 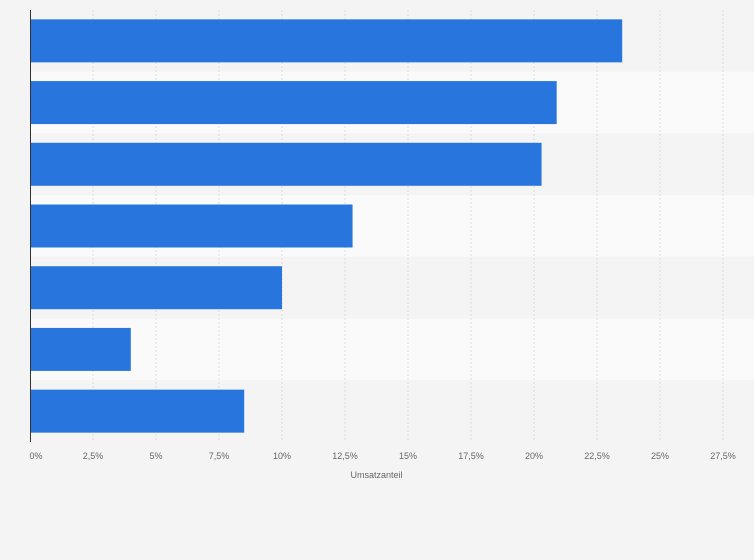 What do you see at coordinates (345, 456) in the screenshot?
I see `x-tick-label: 12,5%` at bounding box center [345, 456].